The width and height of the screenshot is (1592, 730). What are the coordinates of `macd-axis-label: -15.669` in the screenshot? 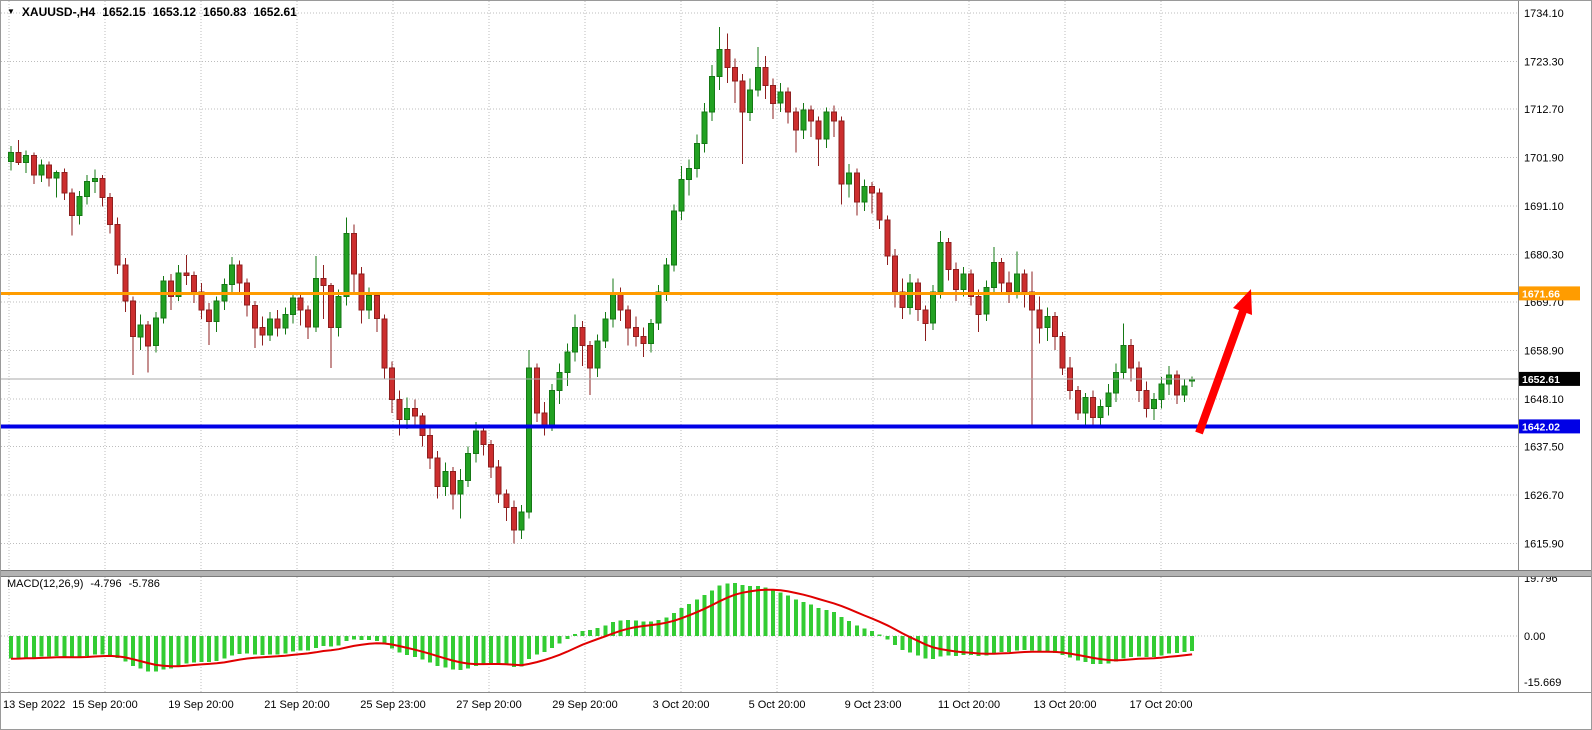 It's located at (1542, 683).